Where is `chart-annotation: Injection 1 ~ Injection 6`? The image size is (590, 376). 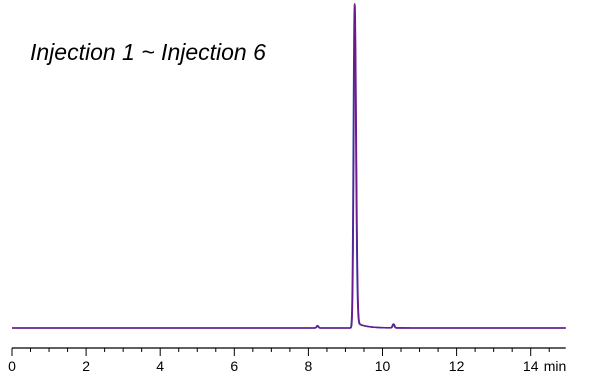 chart-annotation: Injection 1 ~ Injection 6 is located at coordinates (148, 52).